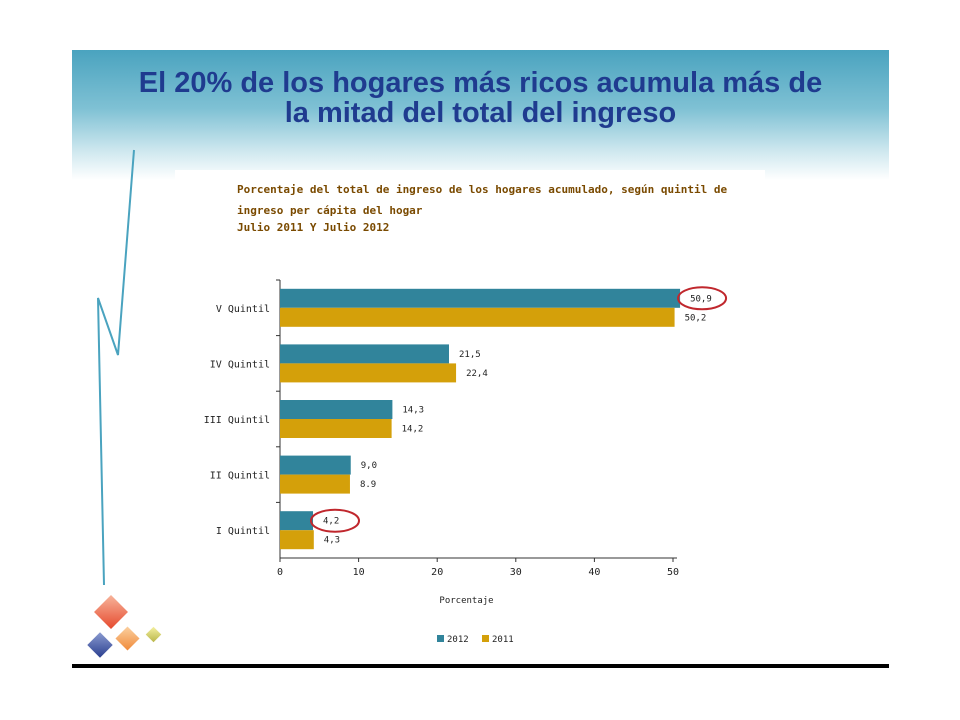 The image size is (960, 720). Describe the element at coordinates (440, 638) in the screenshot. I see `legend-swatch-2012` at that location.